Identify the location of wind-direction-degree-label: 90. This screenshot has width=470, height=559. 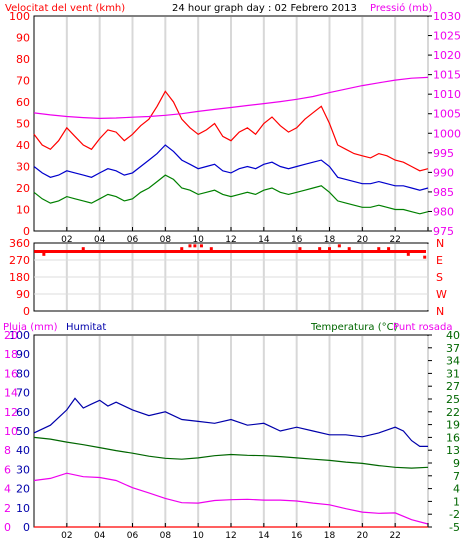
(23, 294).